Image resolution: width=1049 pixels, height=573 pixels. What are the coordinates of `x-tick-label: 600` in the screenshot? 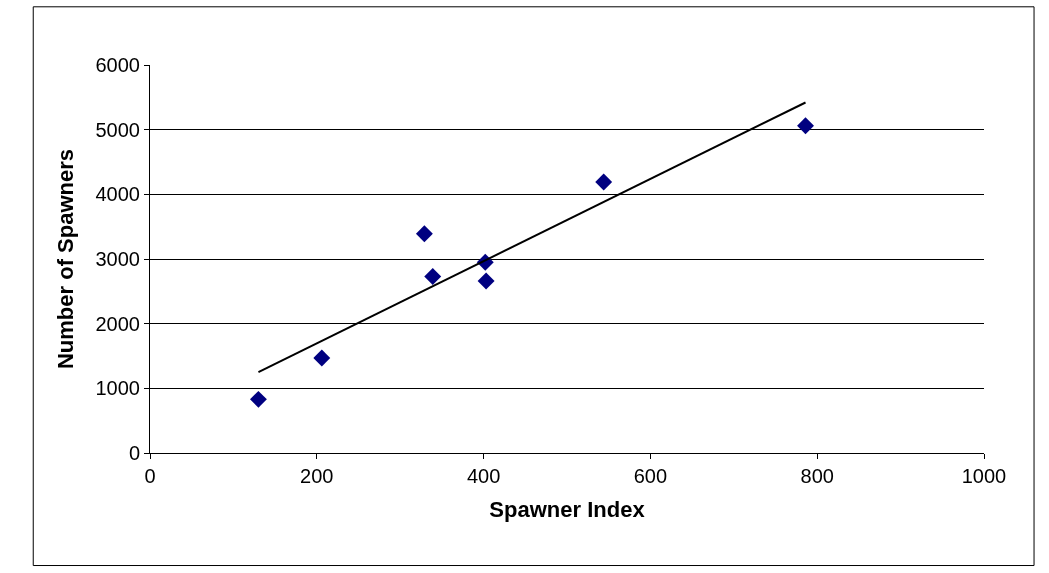 It's located at (650, 476).